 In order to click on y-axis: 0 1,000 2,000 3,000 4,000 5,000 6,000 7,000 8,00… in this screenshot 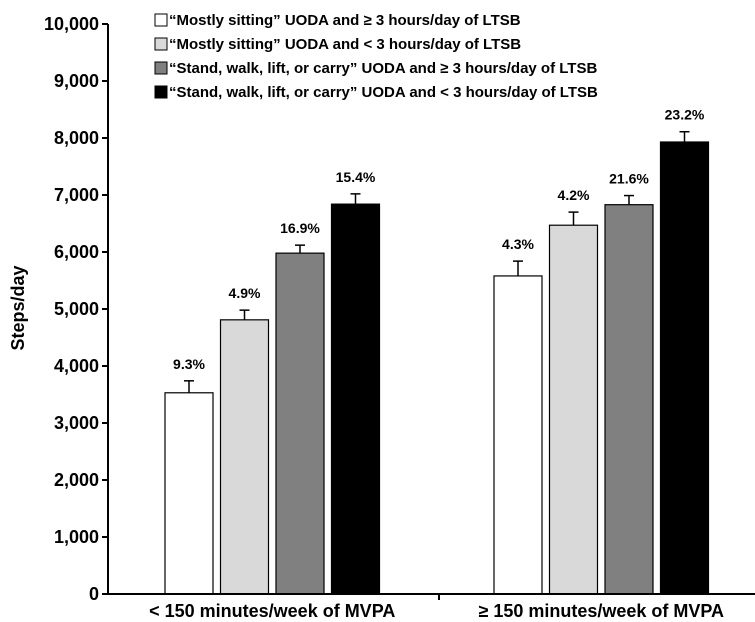, I will do `click(76, 309)`.